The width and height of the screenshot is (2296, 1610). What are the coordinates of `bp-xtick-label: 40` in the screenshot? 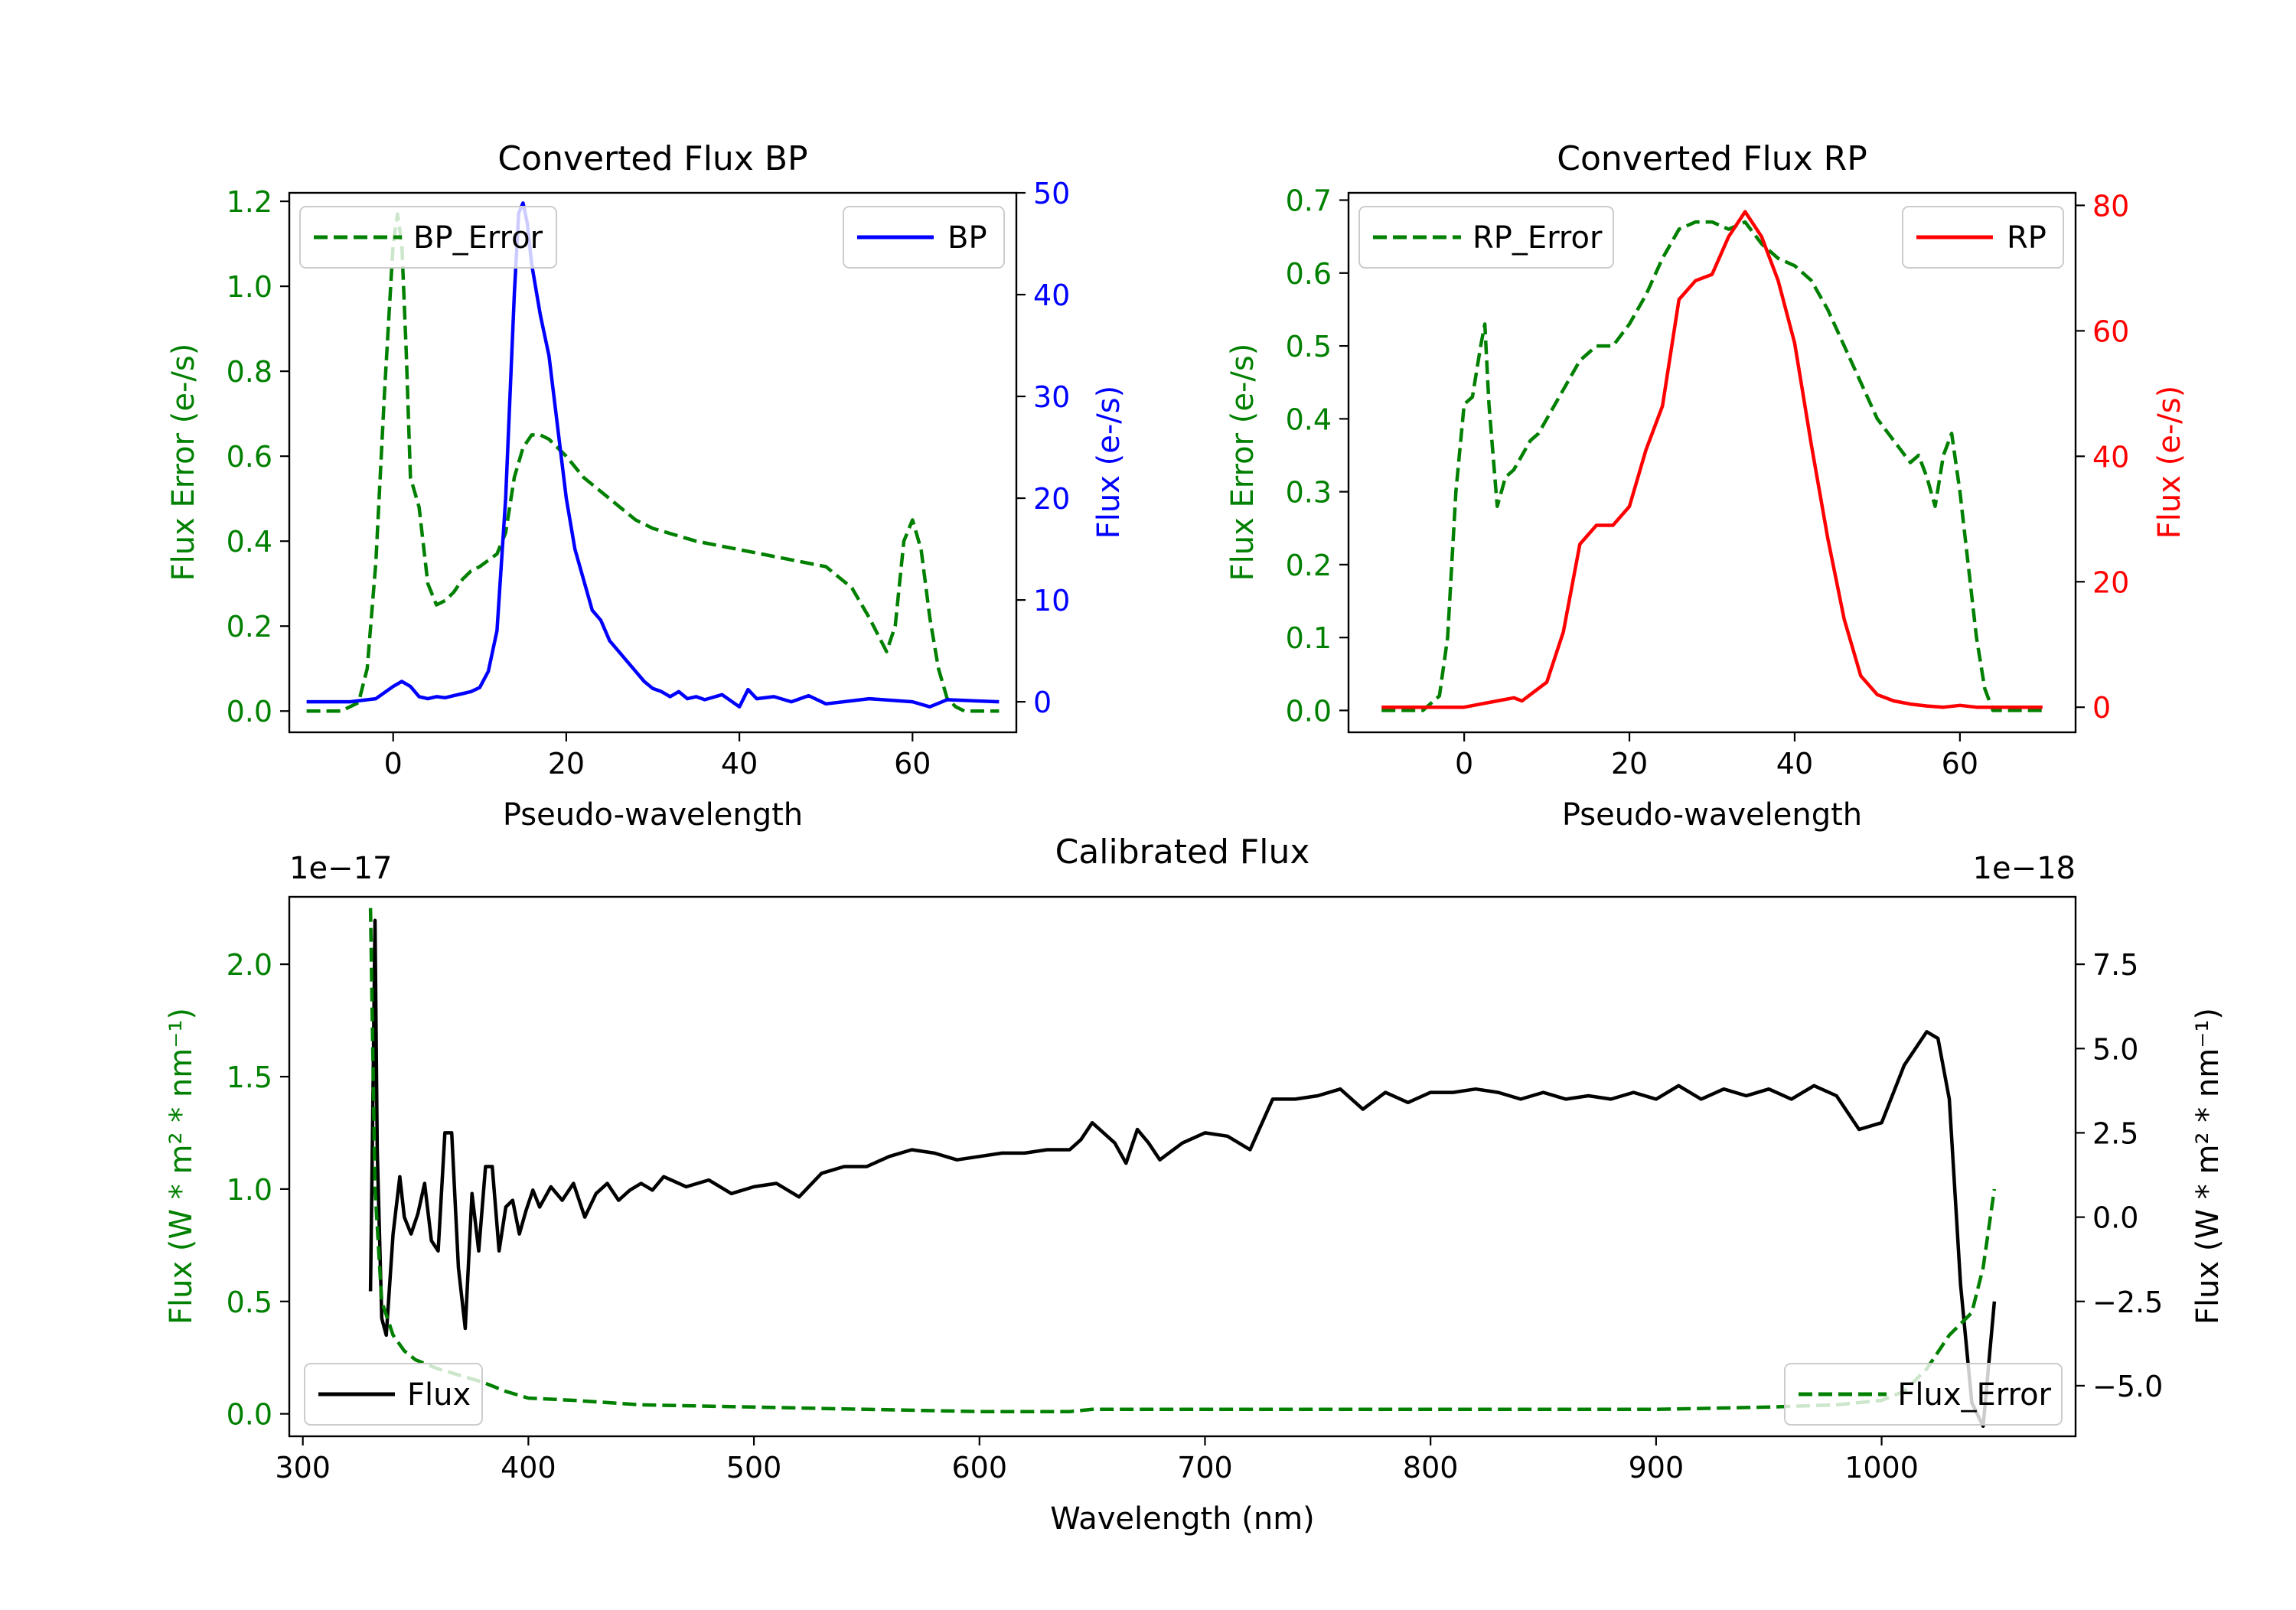 It's located at (739, 764).